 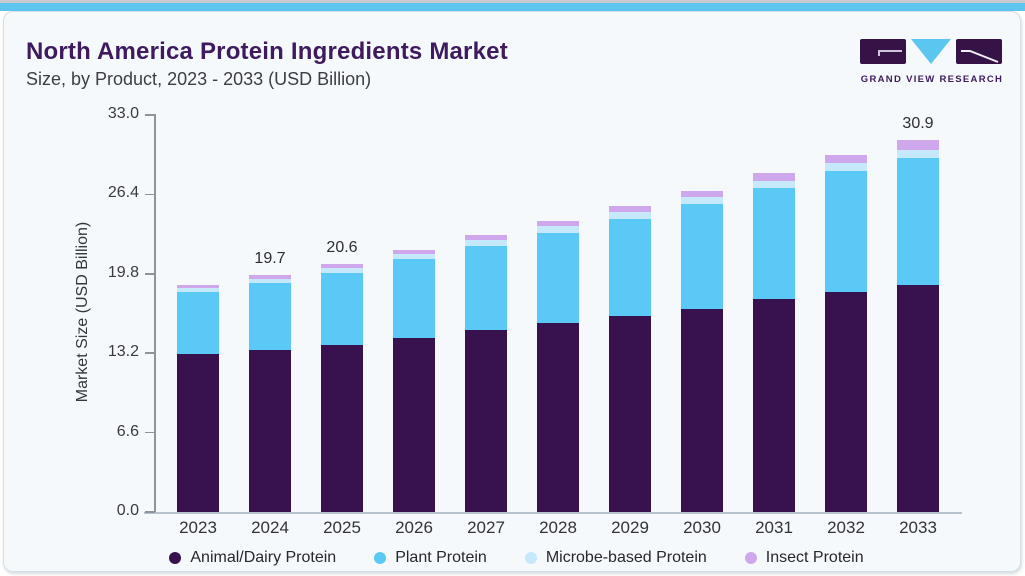 I want to click on bar-segment-plant-protein-2032, so click(x=846, y=231).